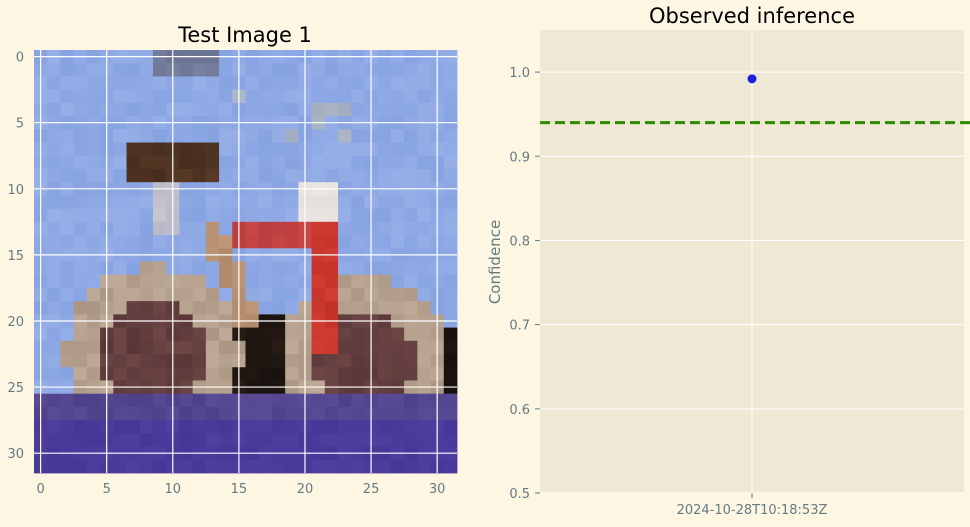 This screenshot has height=527, width=970. I want to click on image-y-tick-label: 5, so click(20, 124).